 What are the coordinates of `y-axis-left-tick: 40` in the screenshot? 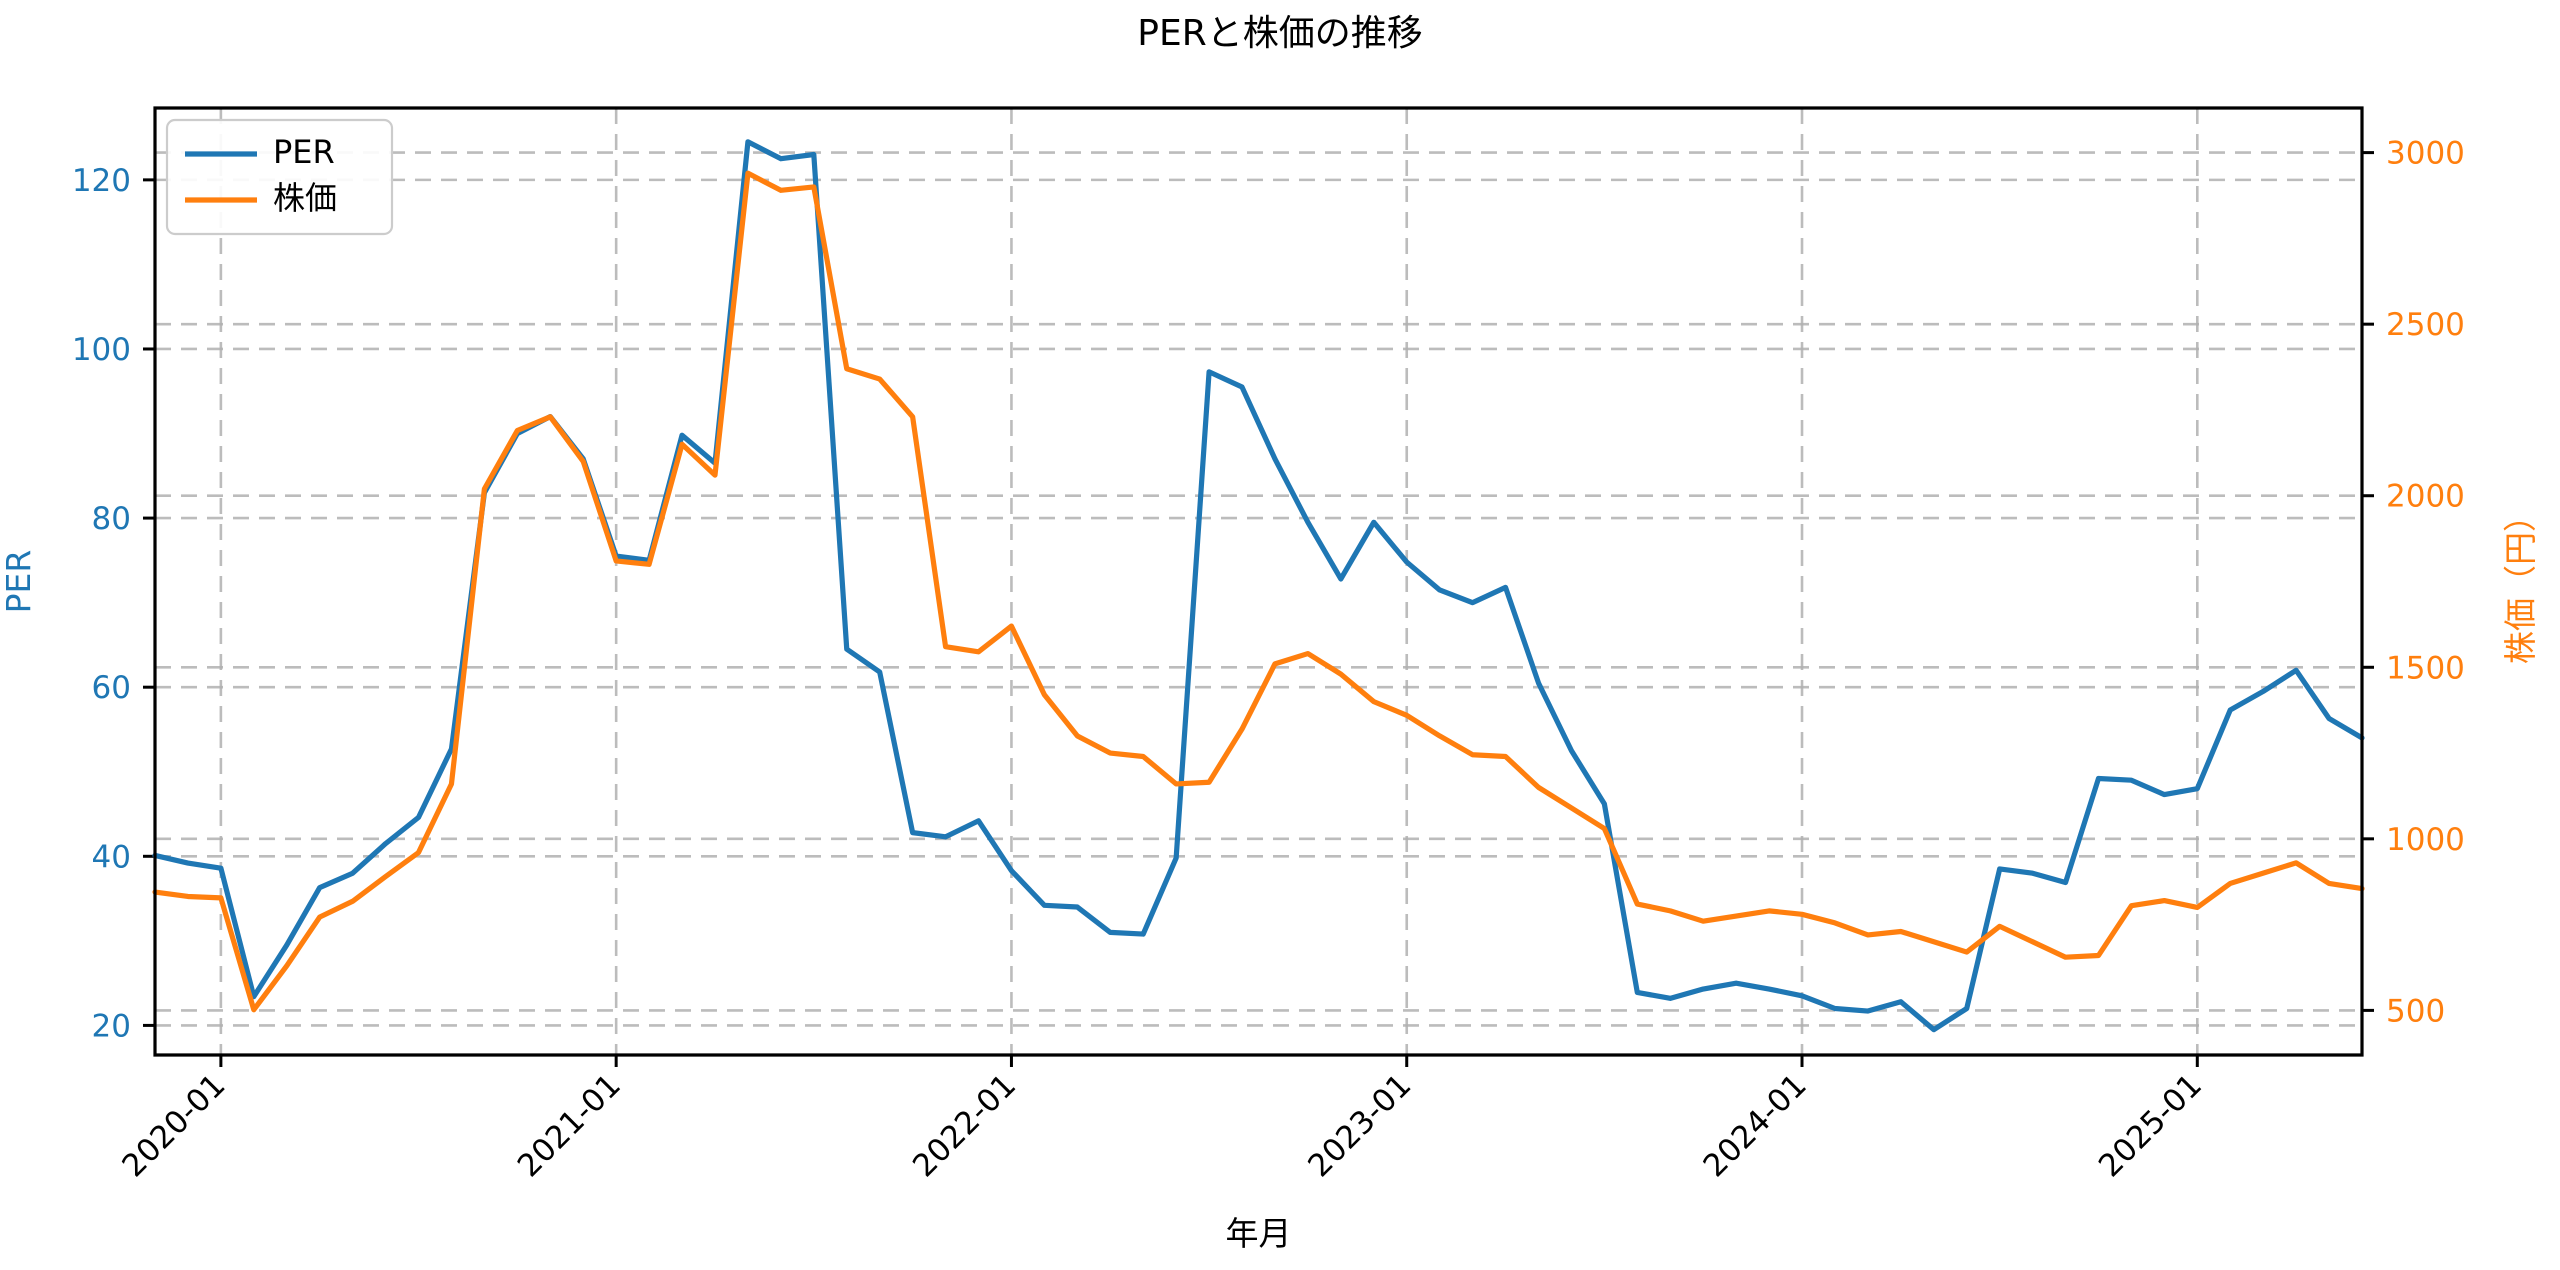 It's located at (111, 857).